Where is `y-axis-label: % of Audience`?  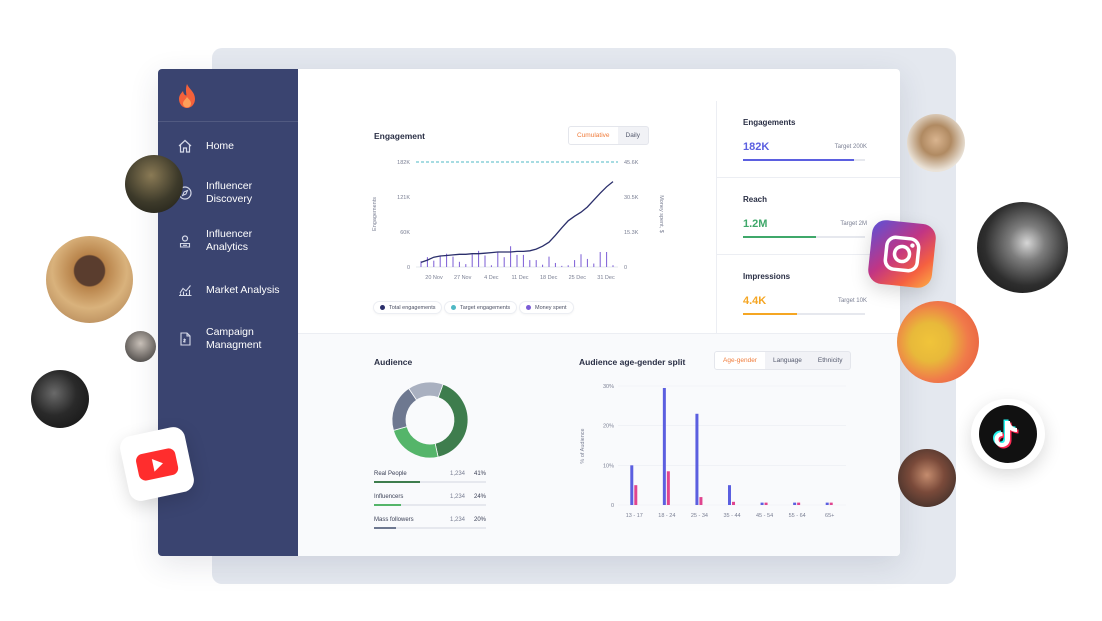 y-axis-label: % of Audience is located at coordinates (583, 445).